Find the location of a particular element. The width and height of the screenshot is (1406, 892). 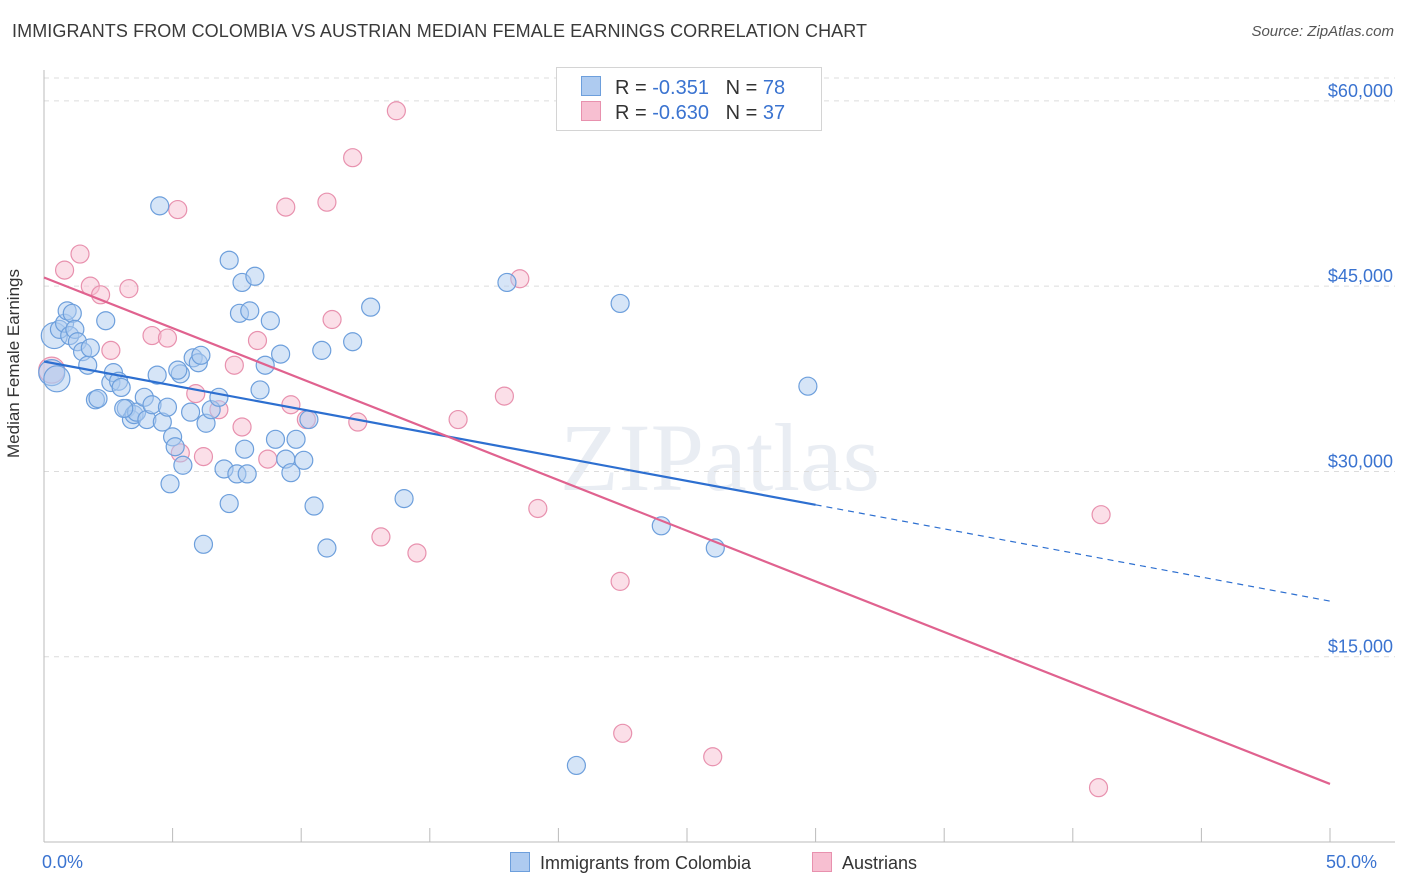

colombia-trend-line is located at coordinates (429, 433).